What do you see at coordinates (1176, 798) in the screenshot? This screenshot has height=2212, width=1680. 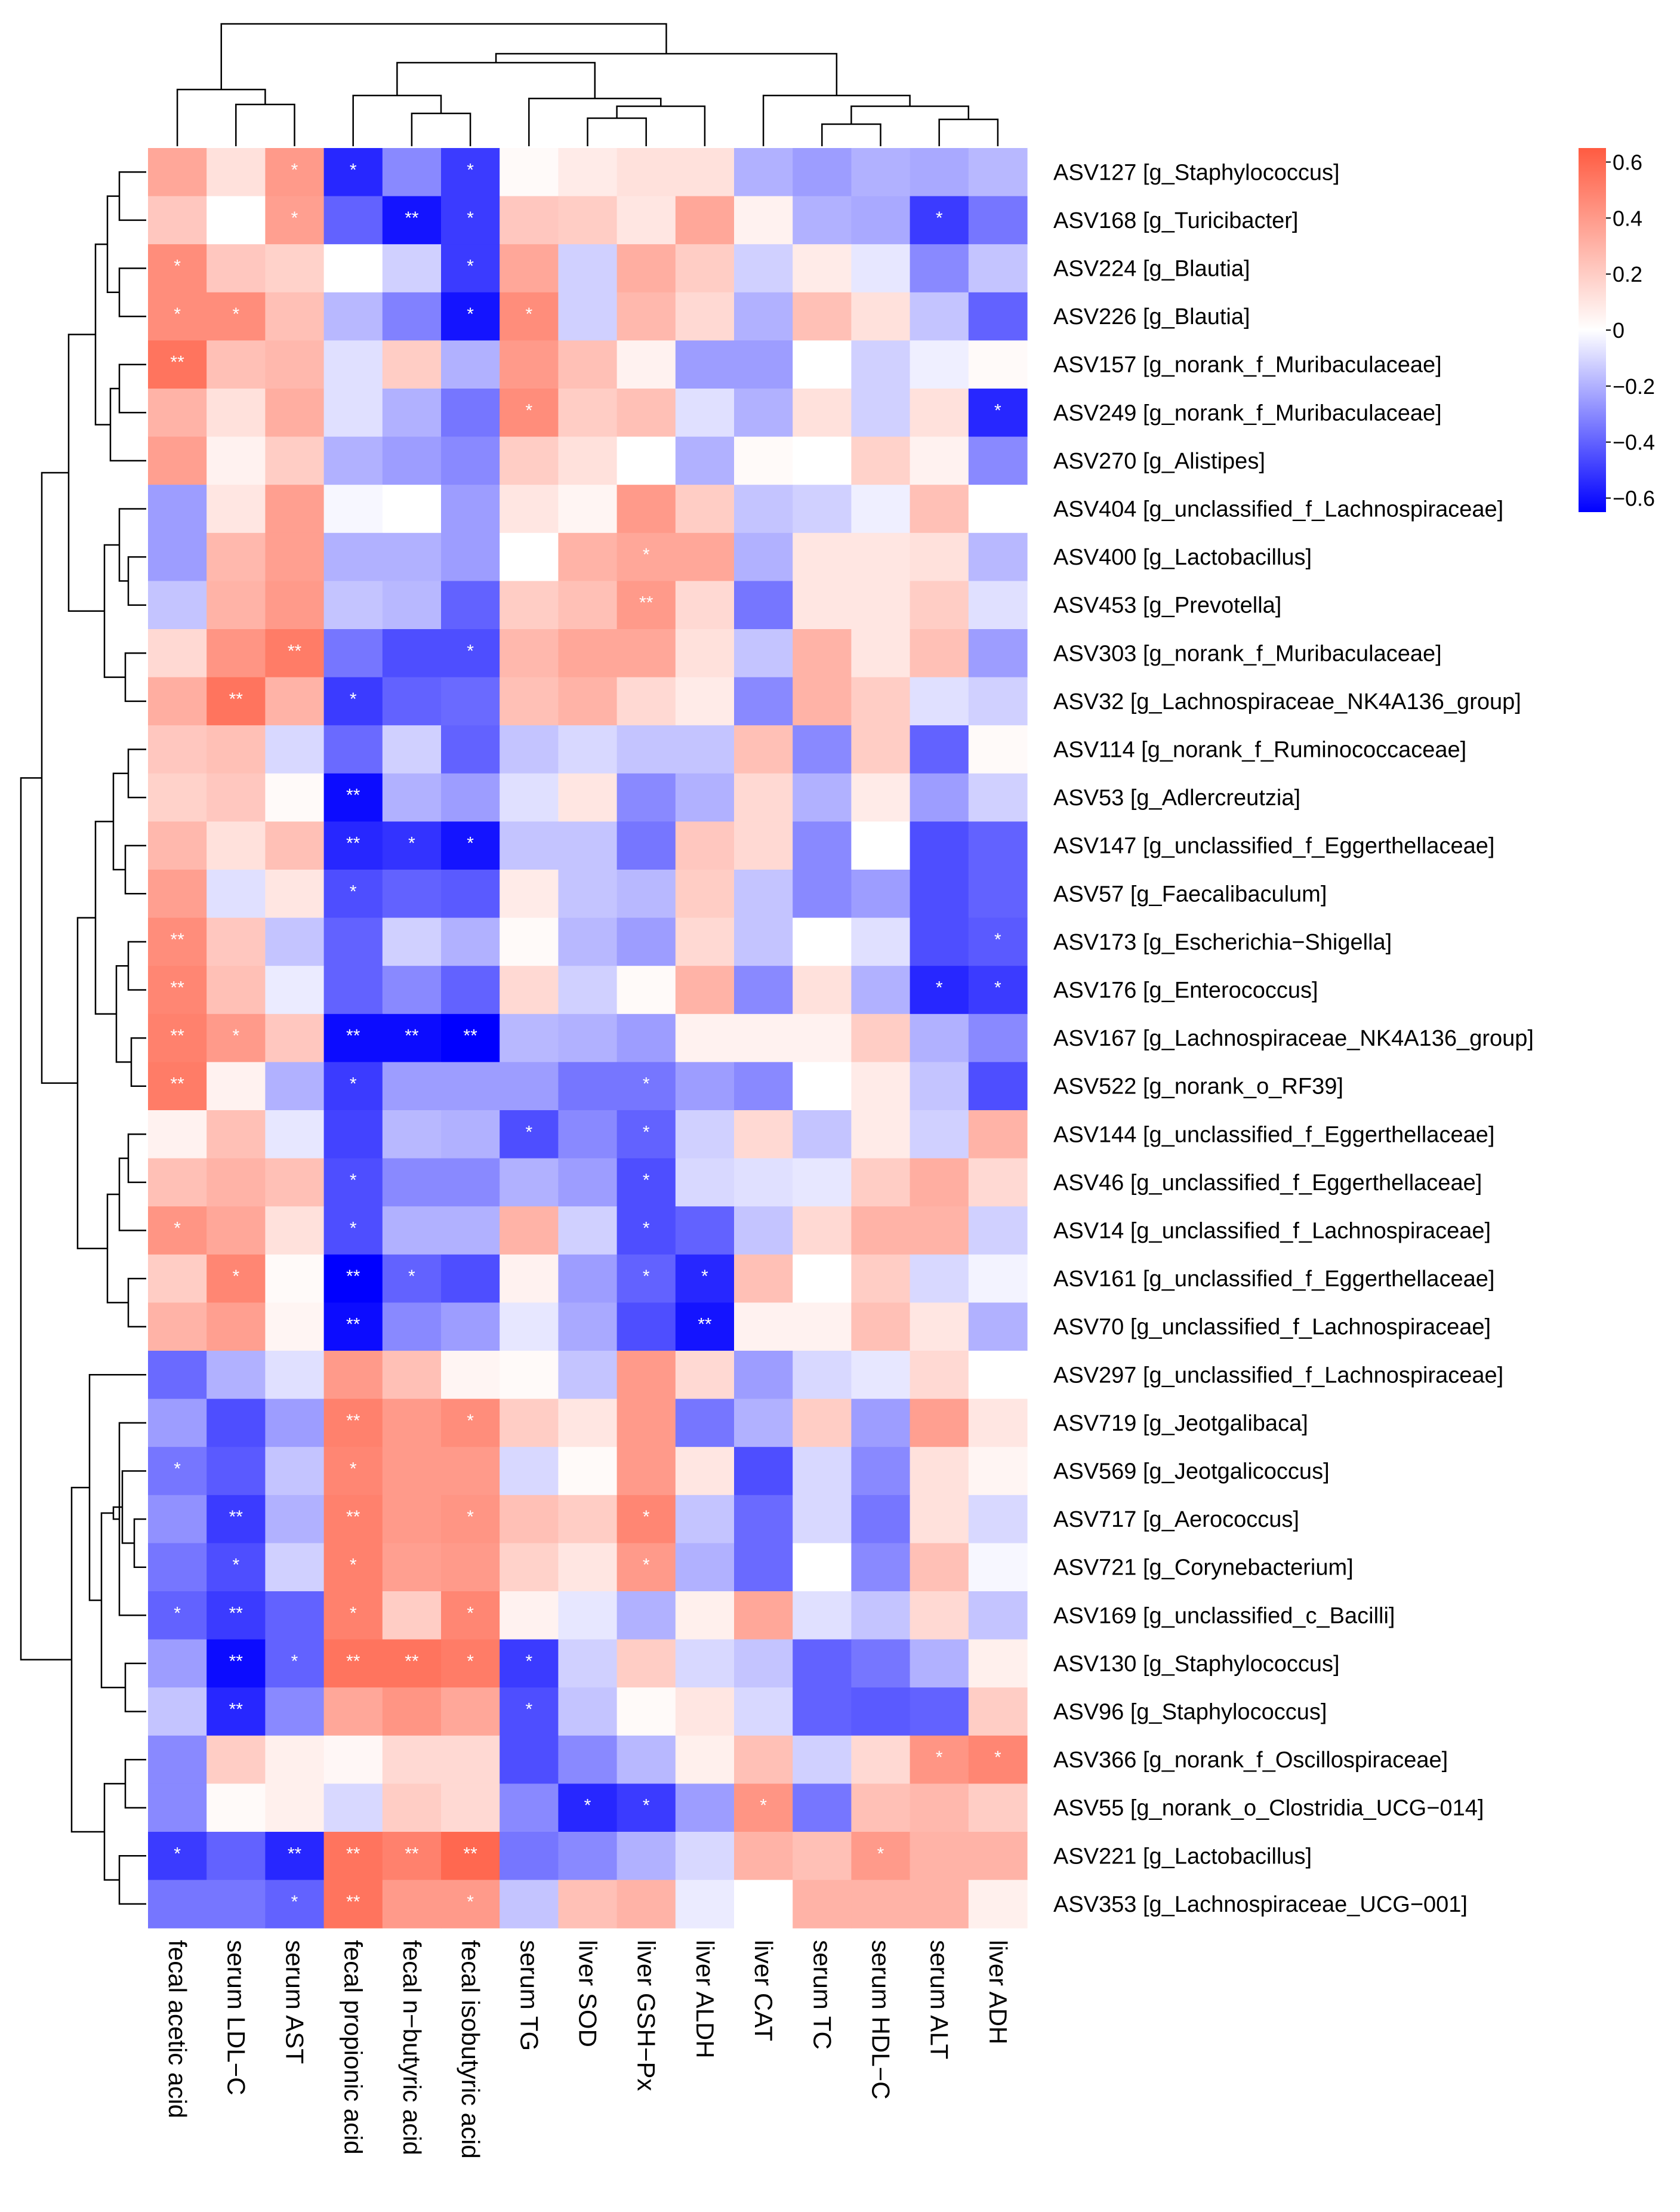 I see `row-label: ASV53 [g_Adlercreutzia]` at bounding box center [1176, 798].